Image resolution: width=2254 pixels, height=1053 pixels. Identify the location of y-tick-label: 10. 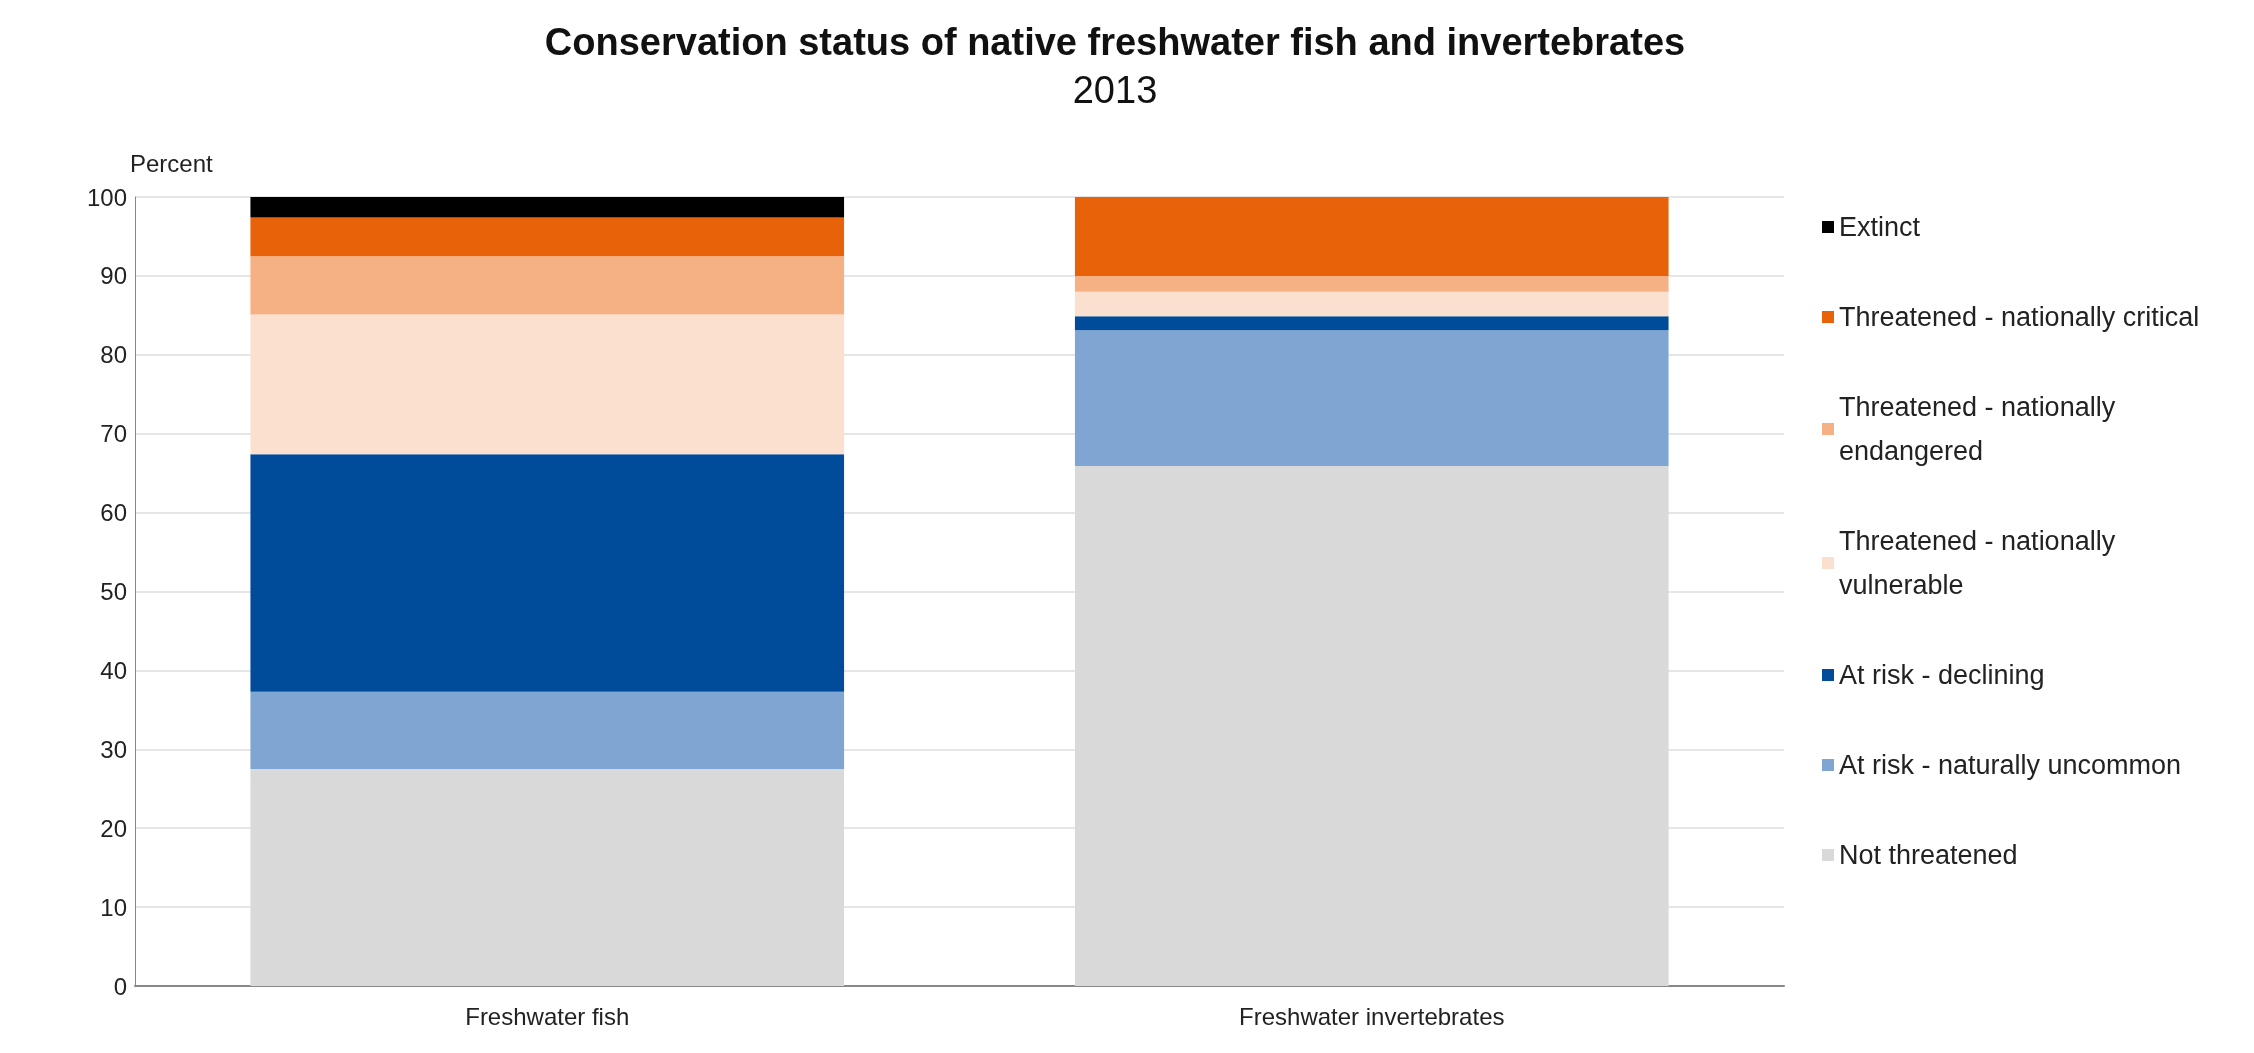
(113, 907).